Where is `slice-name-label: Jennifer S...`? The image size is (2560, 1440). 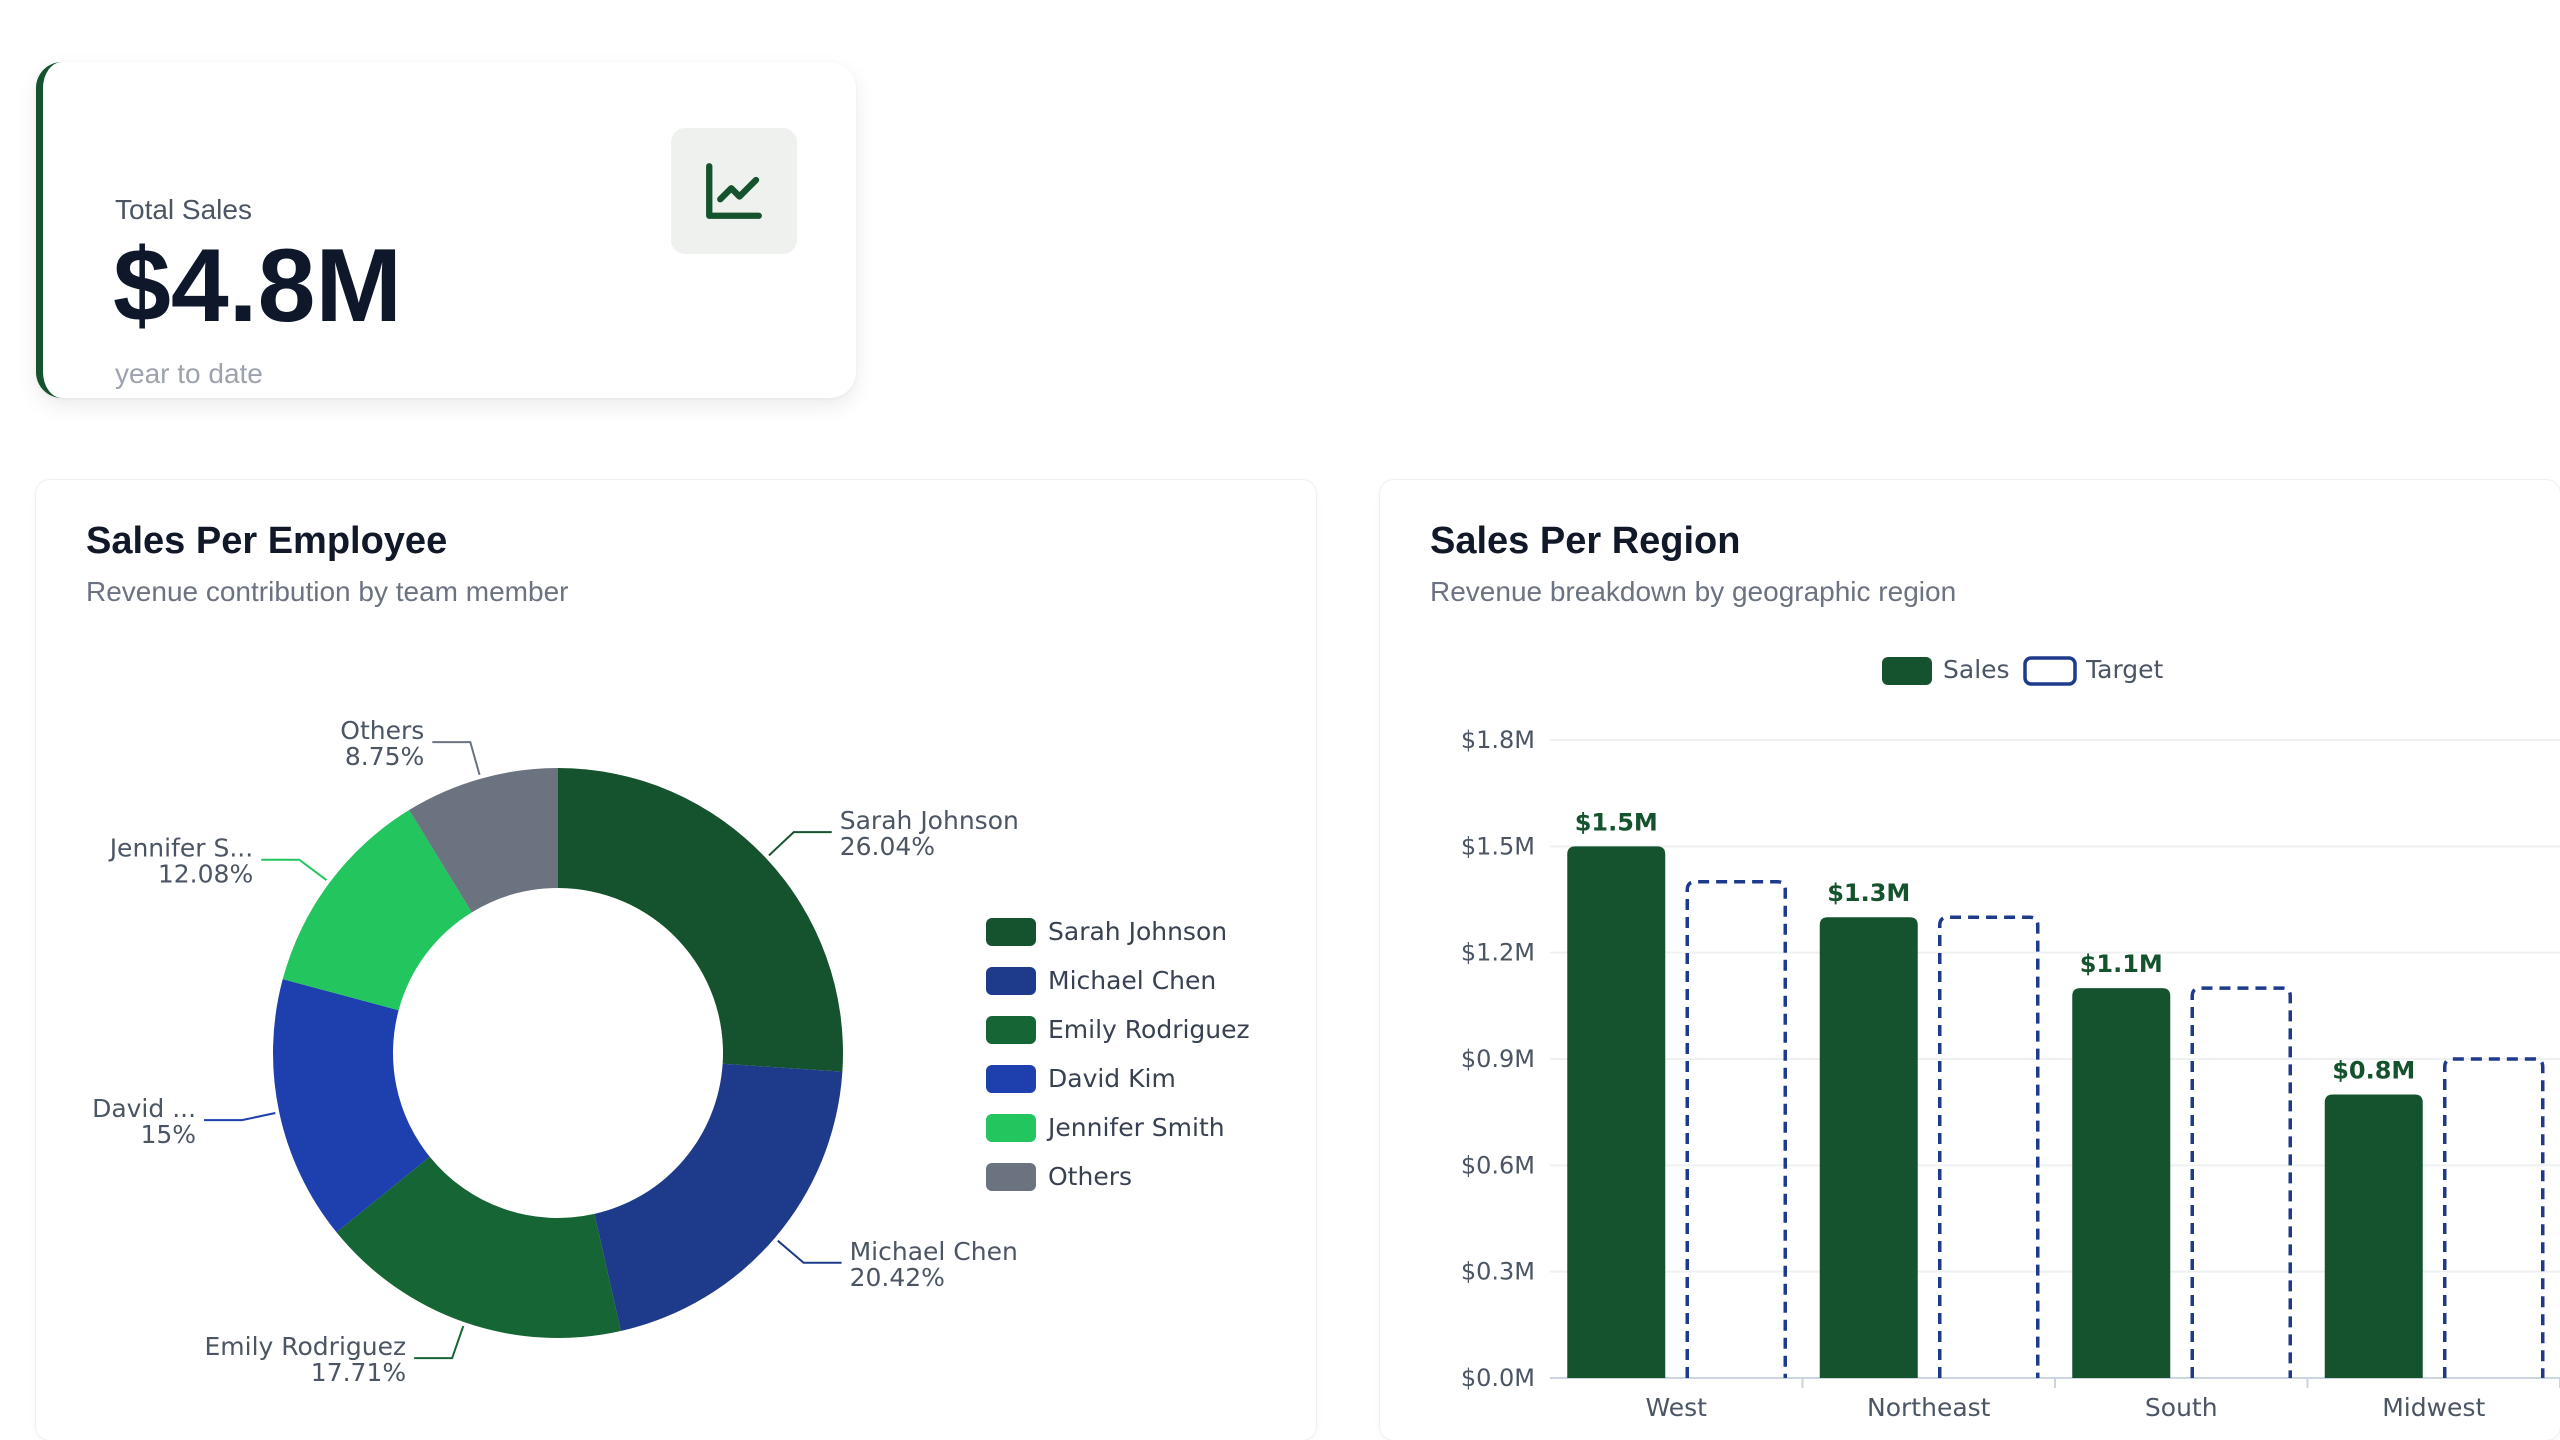 slice-name-label: Jennifer S... is located at coordinates (181, 848).